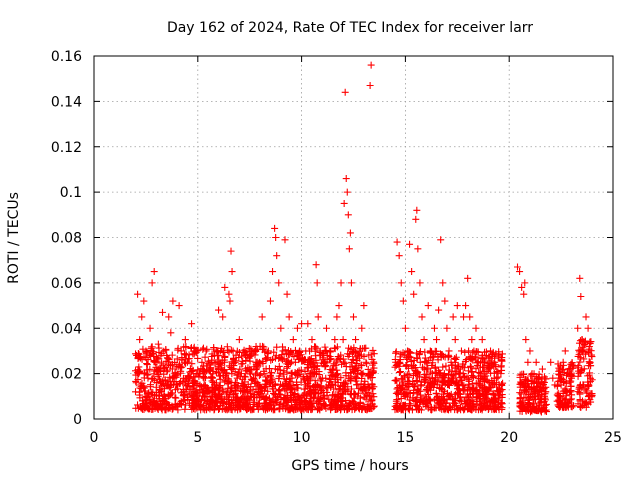 This screenshot has height=480, width=640. I want to click on y-tick-label: 0.16, so click(66, 57).